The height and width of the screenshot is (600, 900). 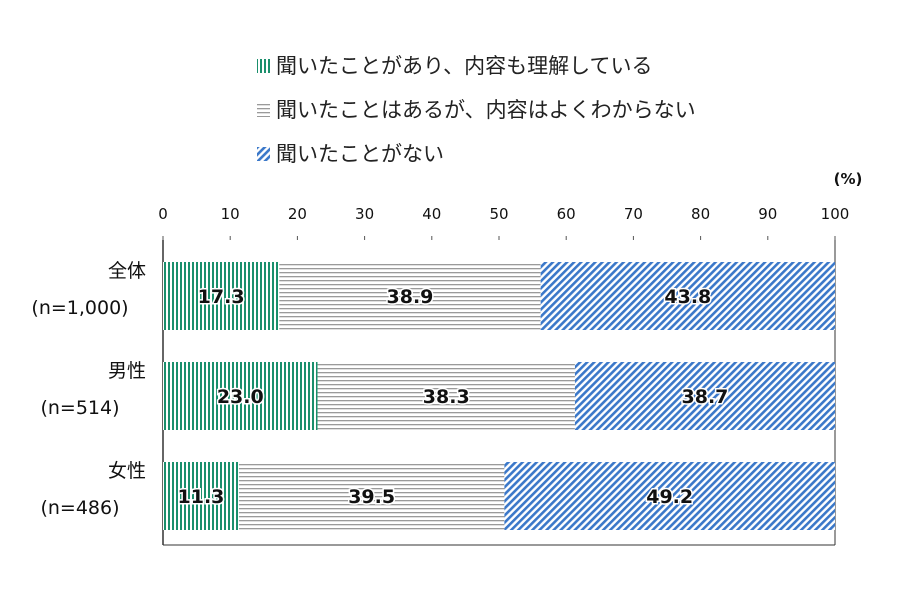 I want to click on category-label: 男性, so click(x=127, y=371).